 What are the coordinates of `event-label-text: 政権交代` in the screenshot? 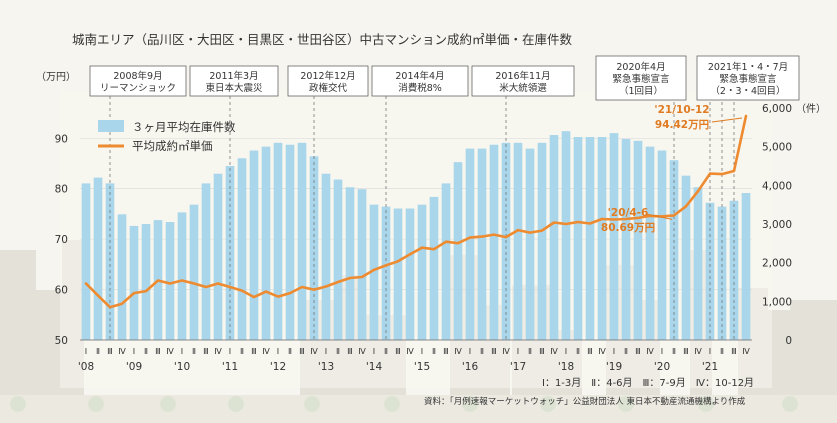 It's located at (328, 88).